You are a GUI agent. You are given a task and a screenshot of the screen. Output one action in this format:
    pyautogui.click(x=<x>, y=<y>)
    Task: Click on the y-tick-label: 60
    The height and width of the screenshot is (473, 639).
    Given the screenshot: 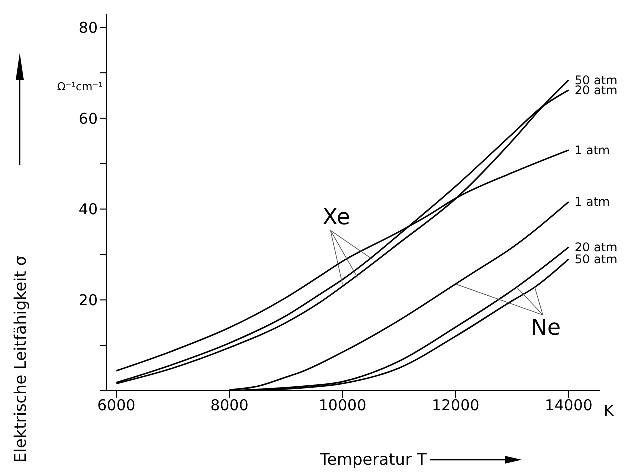 What is the action you would take?
    pyautogui.click(x=88, y=119)
    